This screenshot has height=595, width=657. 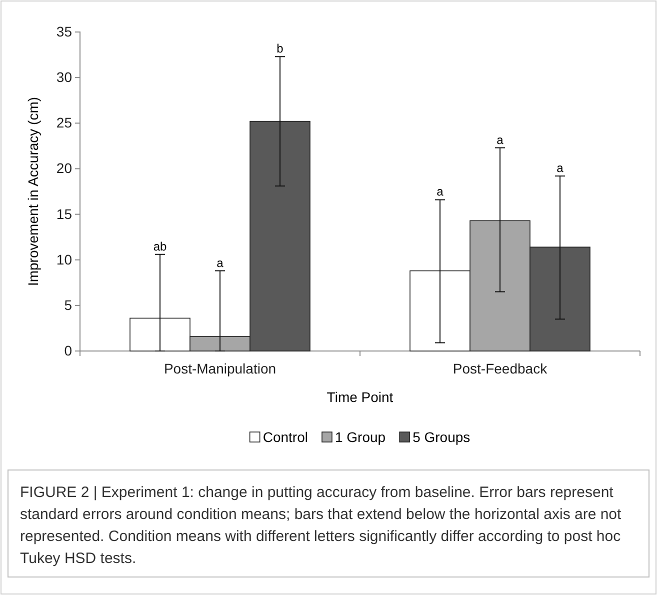 What do you see at coordinates (360, 437) in the screenshot?
I see `legend-label: 1 Group` at bounding box center [360, 437].